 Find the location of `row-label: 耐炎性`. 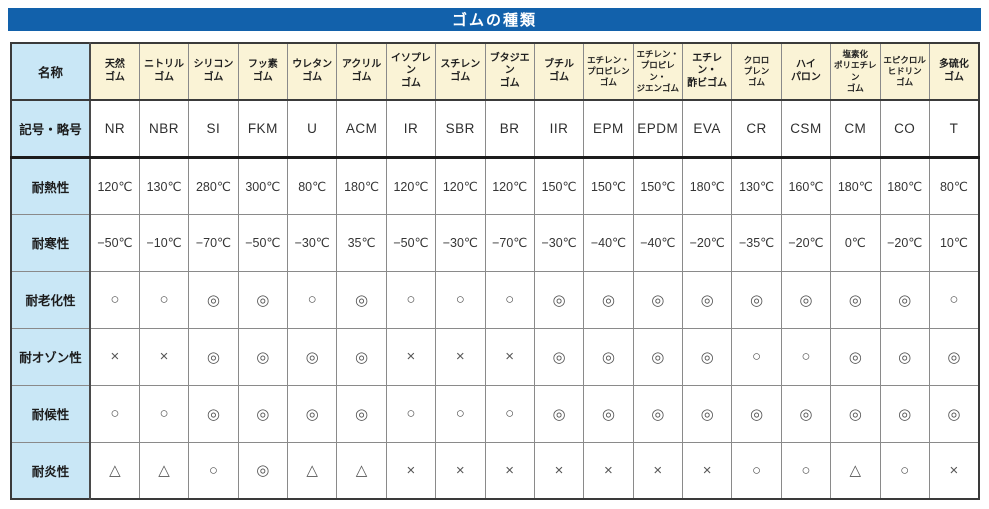

row-label: 耐炎性 is located at coordinates (50, 470).